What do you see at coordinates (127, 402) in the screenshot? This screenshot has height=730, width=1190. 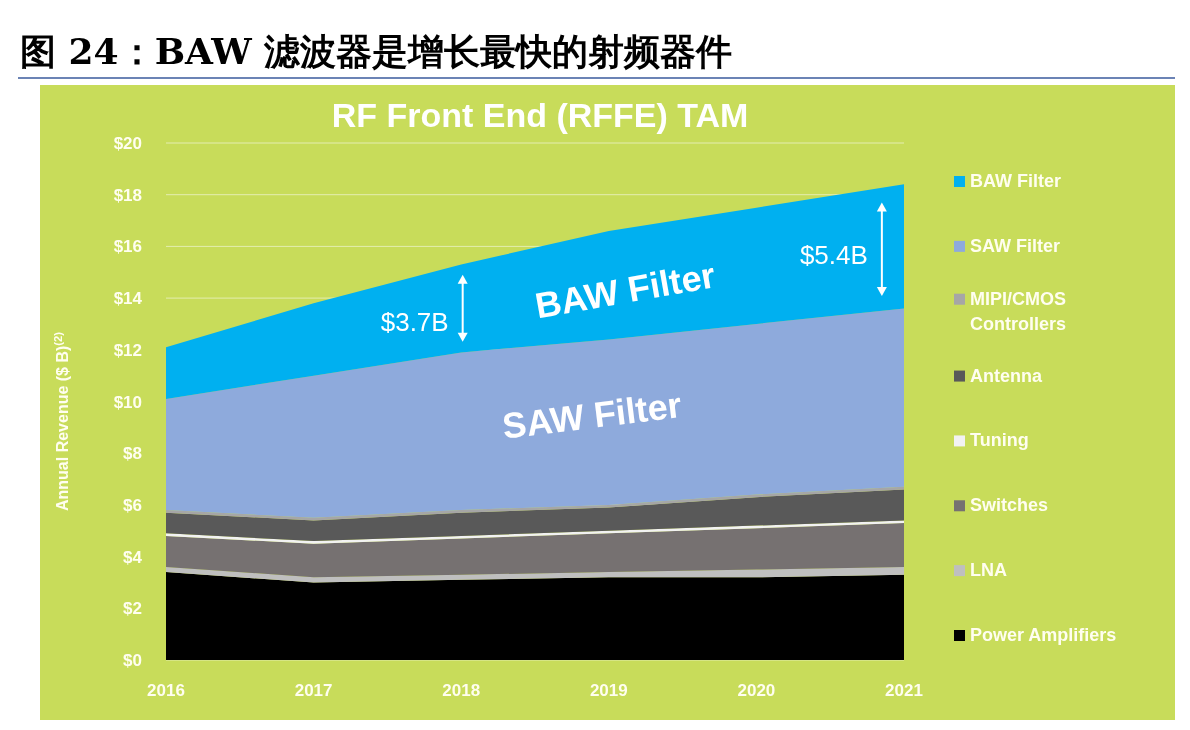 I see `y-tick-label: $10` at bounding box center [127, 402].